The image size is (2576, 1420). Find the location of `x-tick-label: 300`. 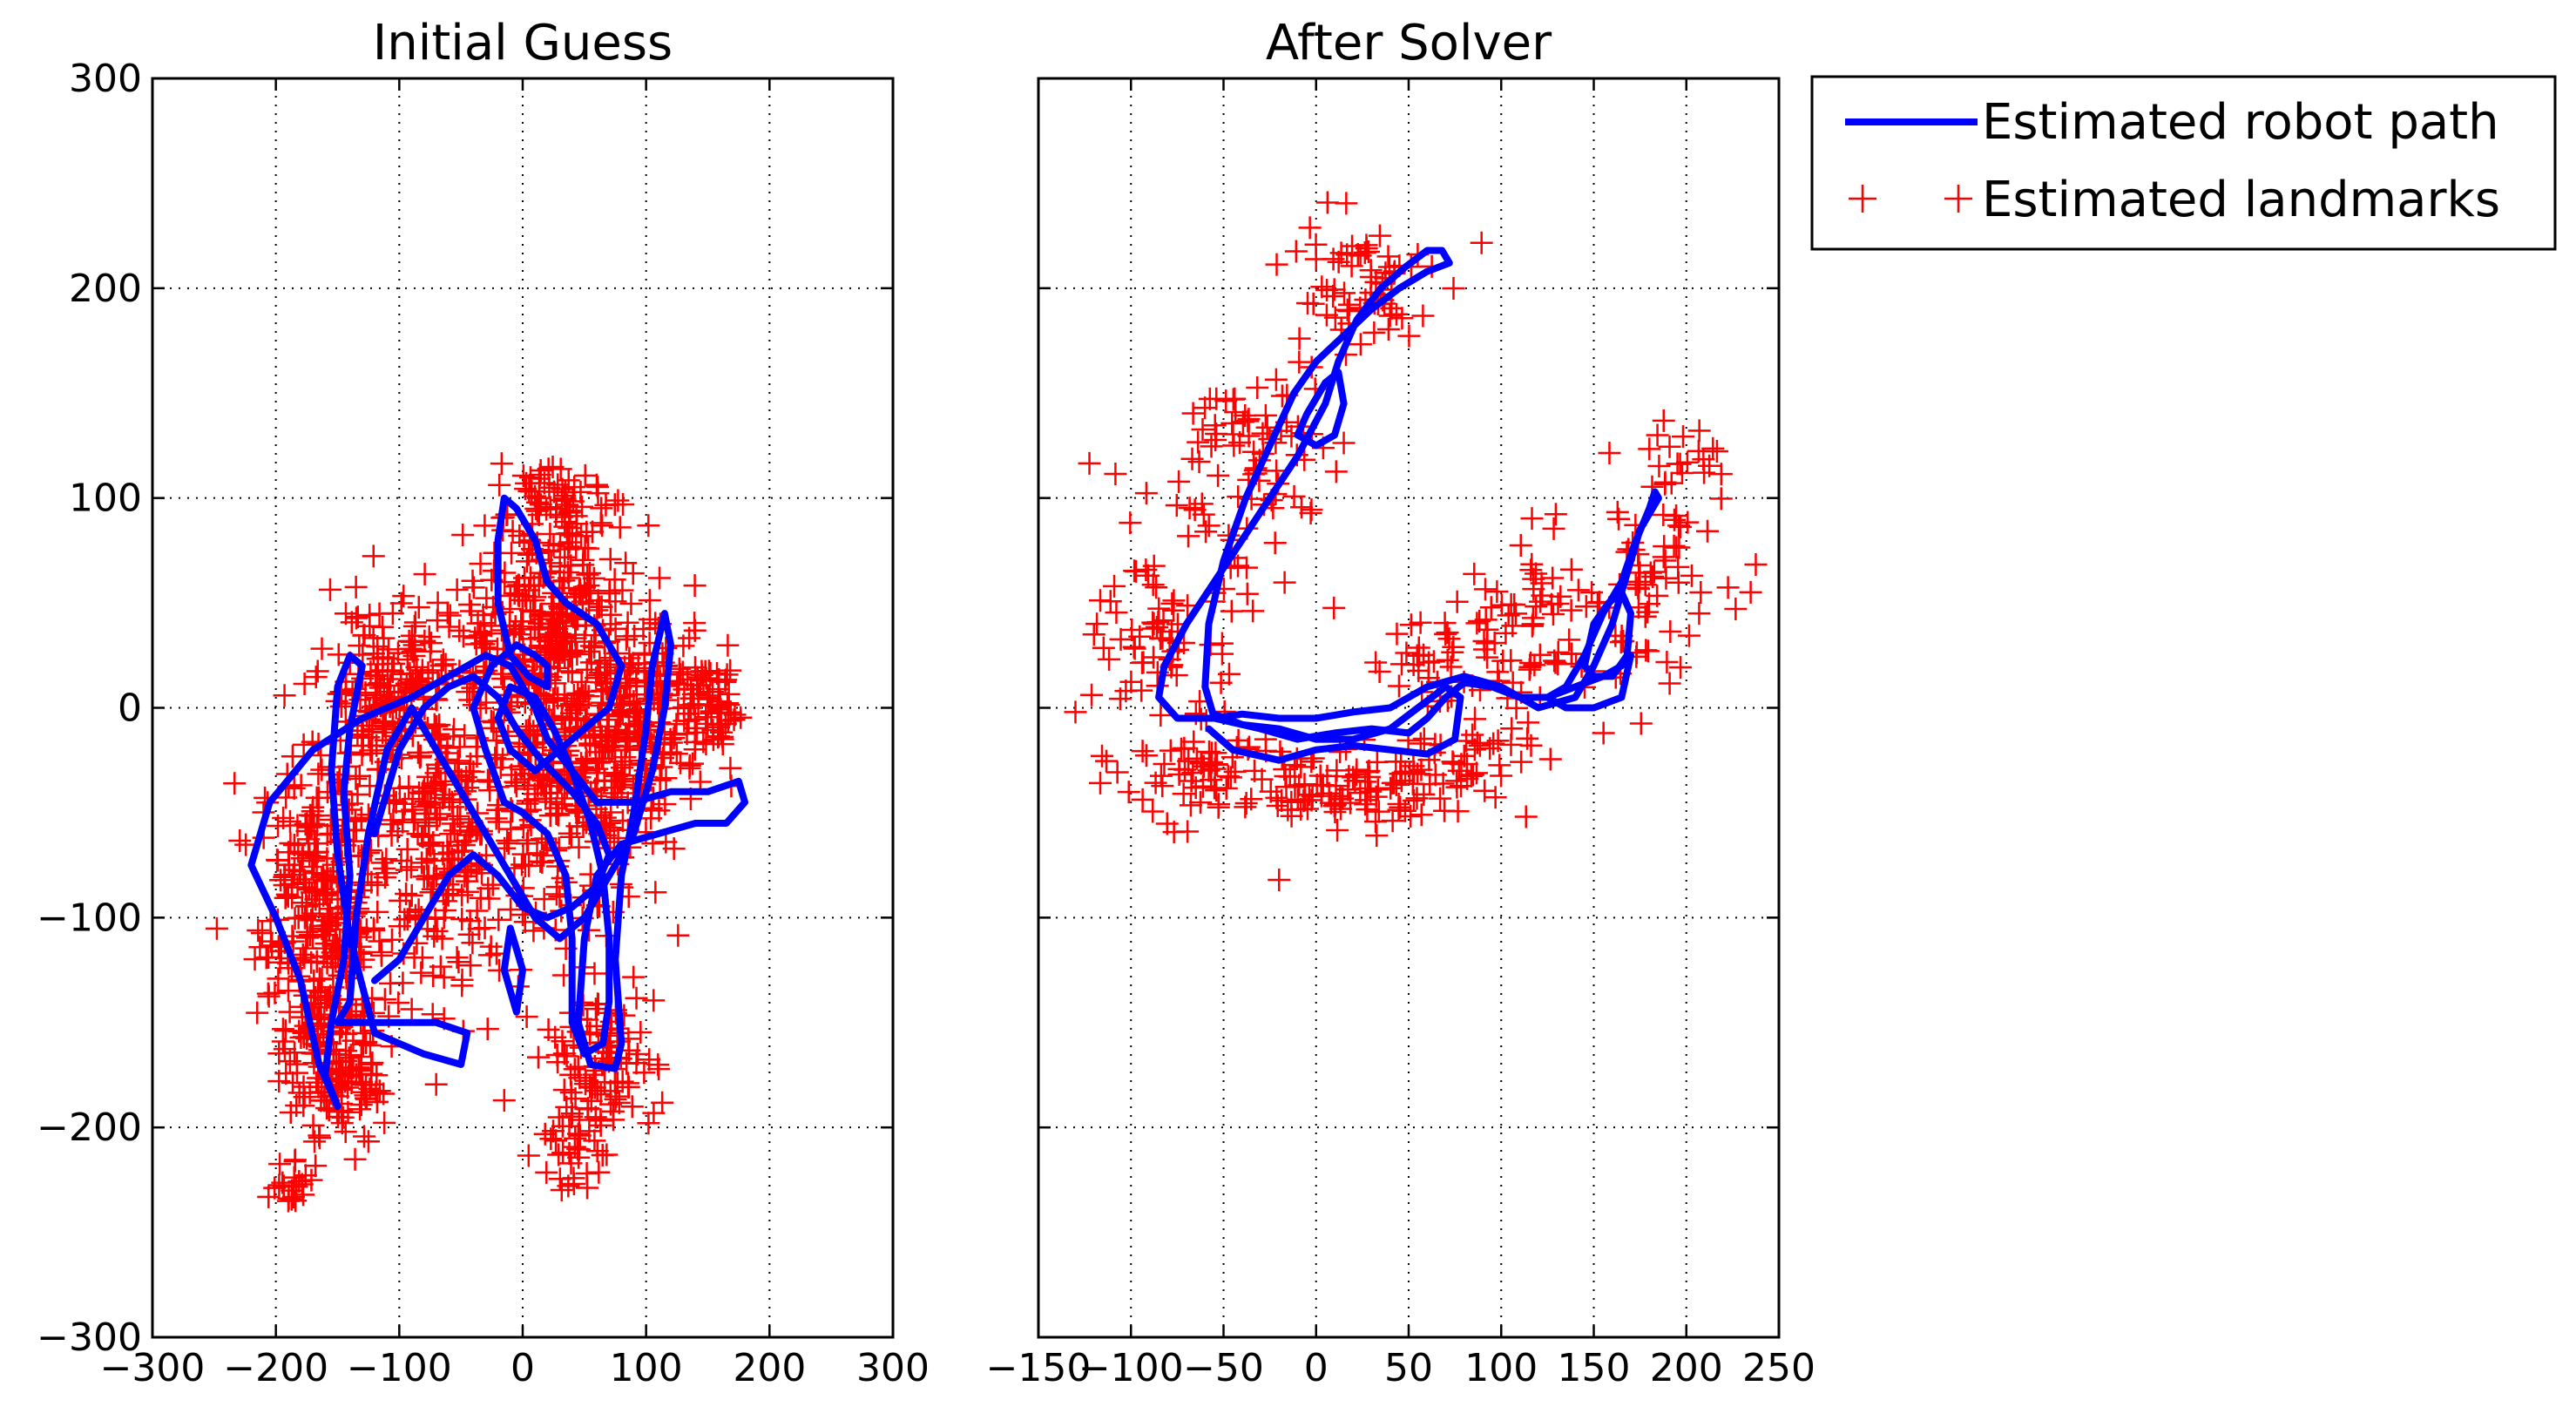

x-tick-label: 300 is located at coordinates (893, 1368).